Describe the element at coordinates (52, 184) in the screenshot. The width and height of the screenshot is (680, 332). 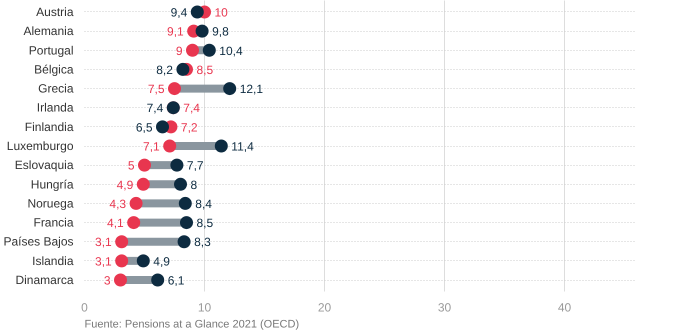
I see `y-tick-label: Hungría` at that location.